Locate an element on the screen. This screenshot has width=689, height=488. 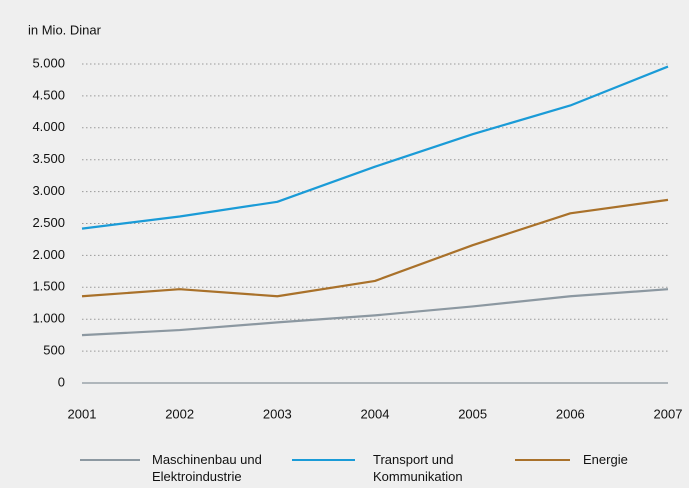
x-tick-label: 2003 is located at coordinates (277, 413).